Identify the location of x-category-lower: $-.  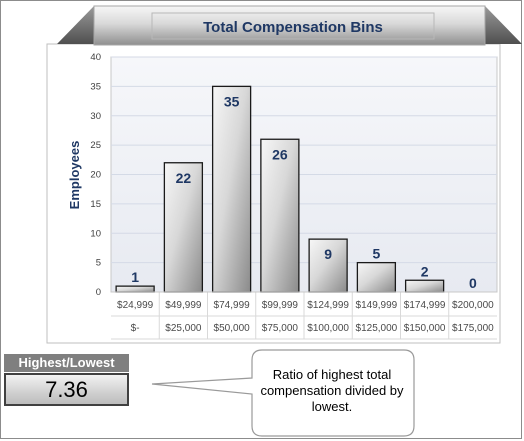
(135, 328).